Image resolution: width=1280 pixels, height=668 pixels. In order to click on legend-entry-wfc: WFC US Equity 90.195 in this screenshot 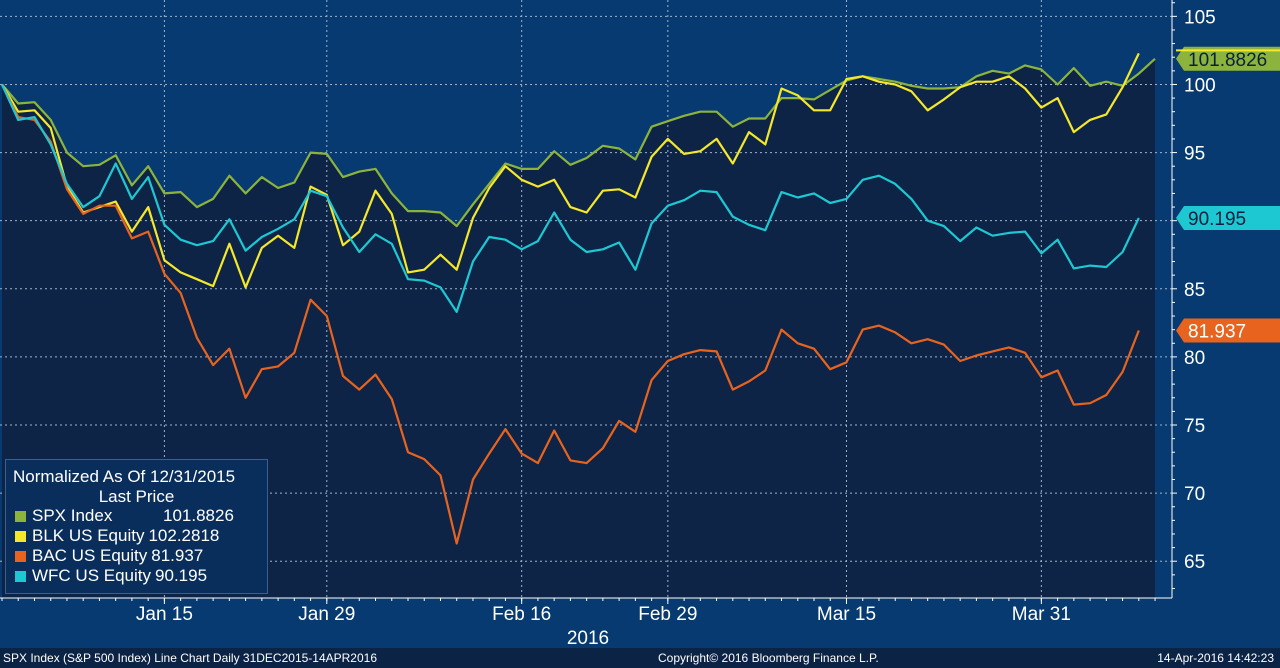, I will do `click(111, 576)`.